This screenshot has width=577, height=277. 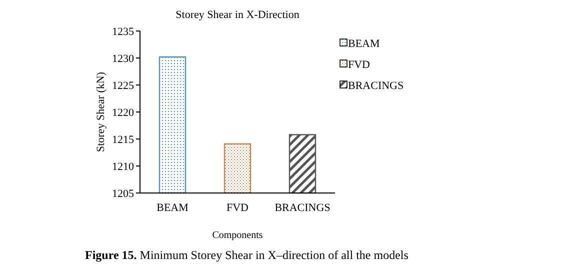 I want to click on x-tick-label: BEAM, so click(x=172, y=208).